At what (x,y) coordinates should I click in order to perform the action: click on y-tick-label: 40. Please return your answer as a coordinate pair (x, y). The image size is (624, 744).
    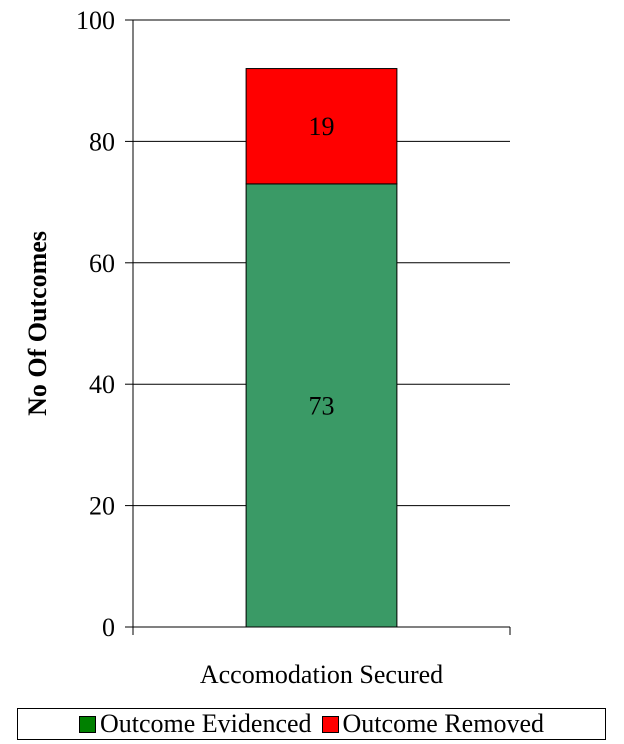
    Looking at the image, I should click on (102, 384).